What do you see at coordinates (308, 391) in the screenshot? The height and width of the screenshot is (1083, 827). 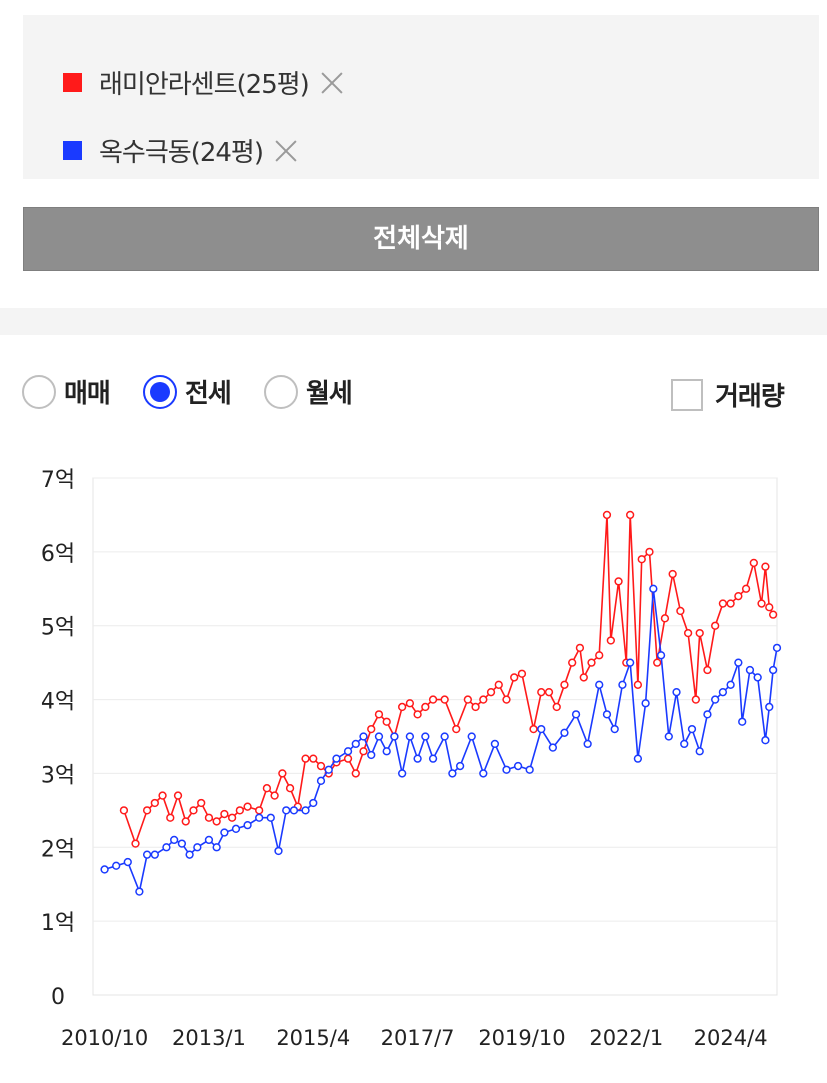 I see `radio-monthly: 월세` at bounding box center [308, 391].